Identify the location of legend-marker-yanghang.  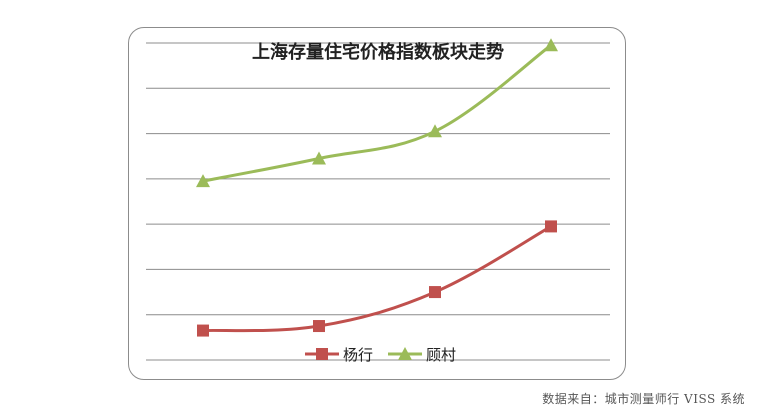
(322, 354).